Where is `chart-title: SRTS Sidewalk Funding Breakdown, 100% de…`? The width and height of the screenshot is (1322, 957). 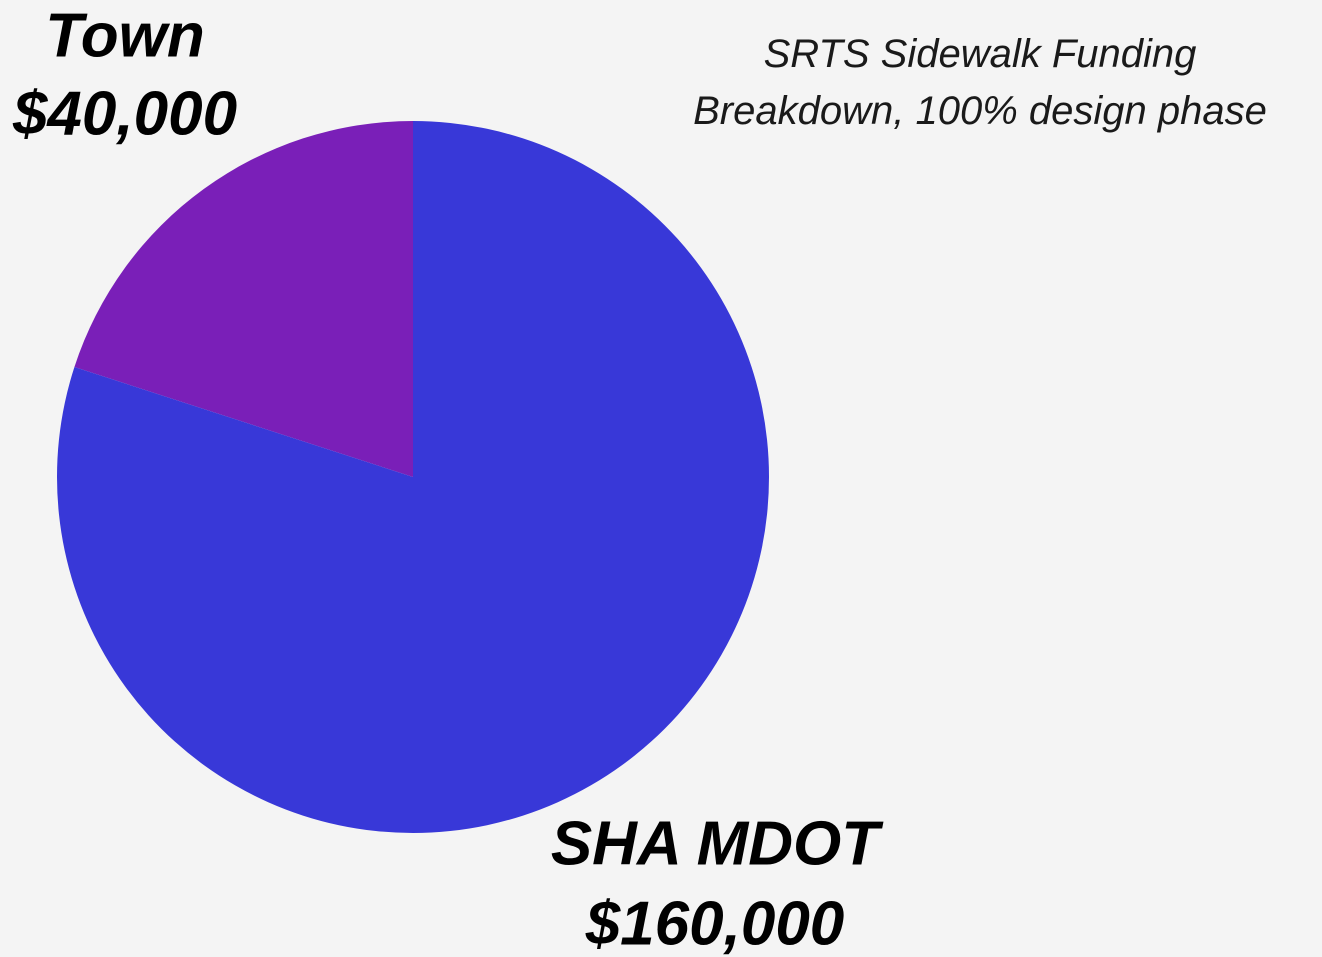 chart-title: SRTS Sidewalk Funding Breakdown, 100% de… is located at coordinates (980, 82).